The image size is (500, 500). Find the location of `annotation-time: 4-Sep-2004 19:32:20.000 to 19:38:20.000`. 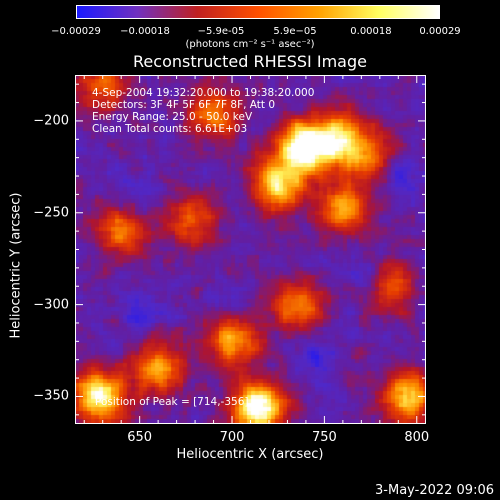

annotation-time: 4-Sep-2004 19:32:20.000 to 19:38:20.000 is located at coordinates (203, 93).